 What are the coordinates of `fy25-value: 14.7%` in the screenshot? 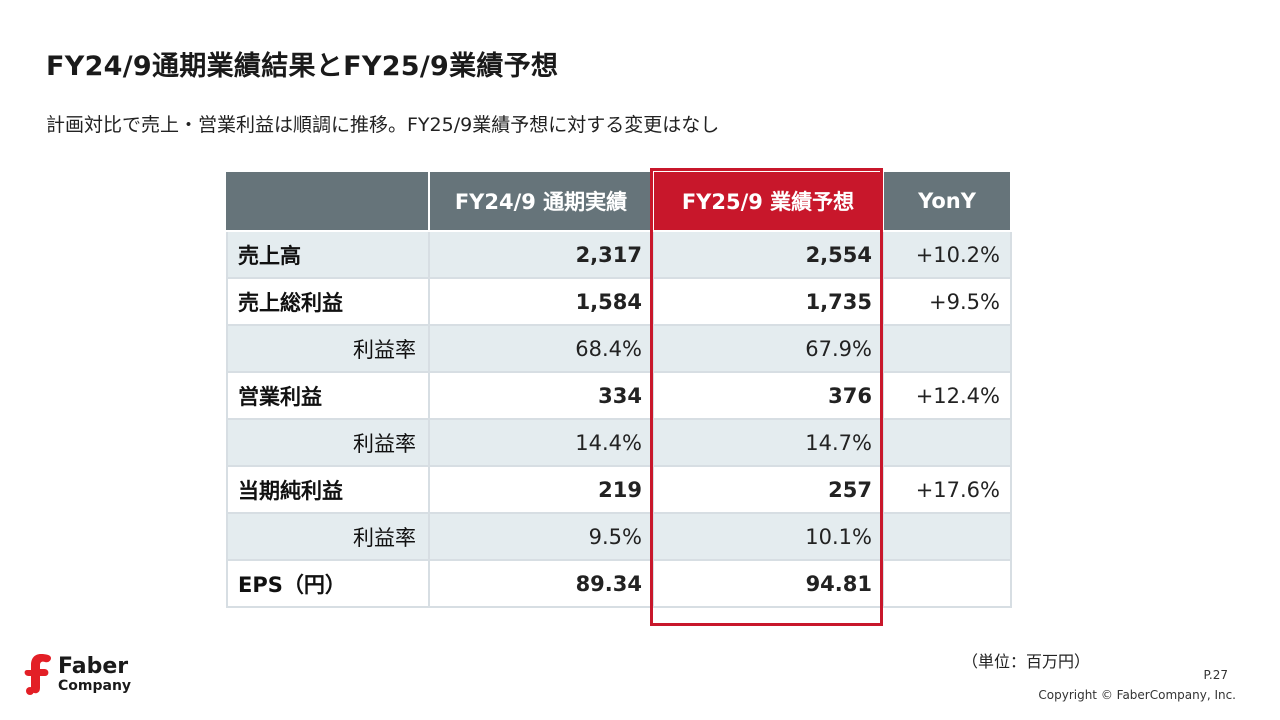 It's located at (768, 442).